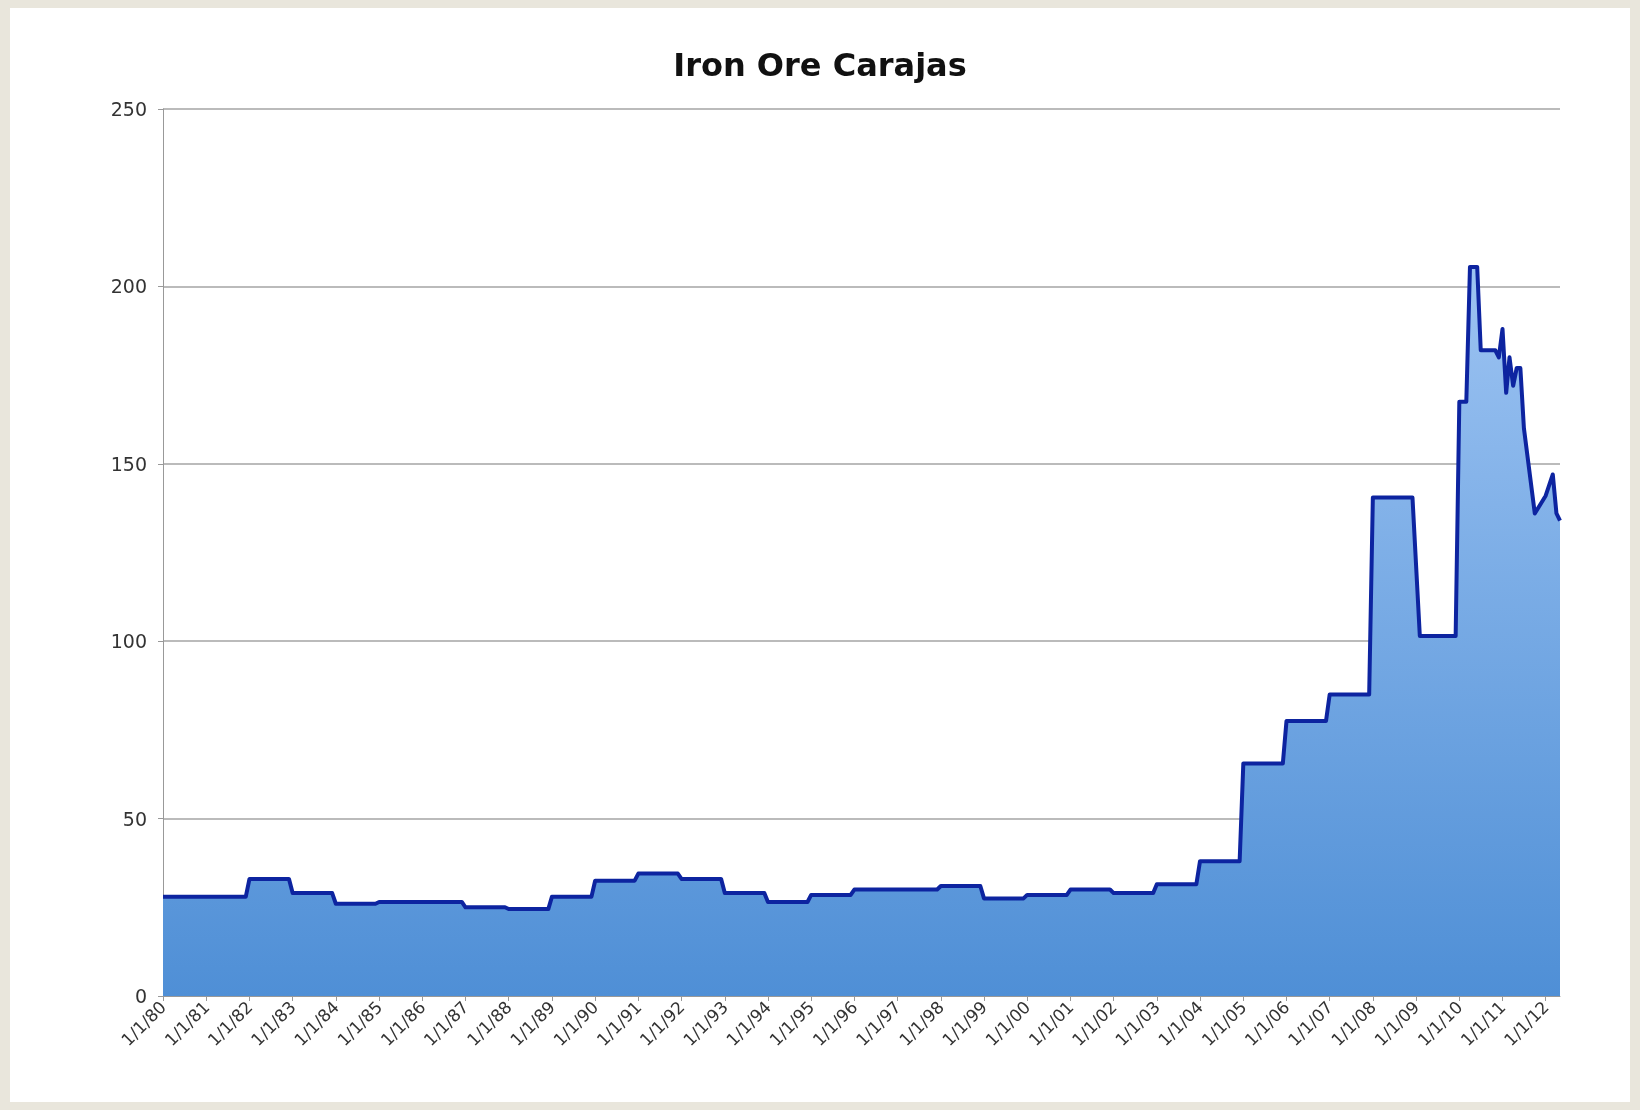  I want to click on y-tick-label: 50, so click(134, 818).